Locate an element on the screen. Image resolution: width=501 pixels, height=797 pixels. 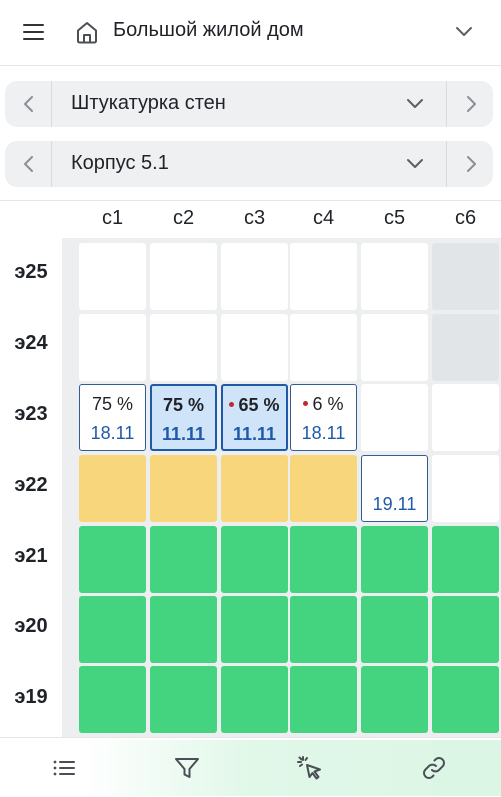
cell-percent-row: 65 % is located at coordinates (254, 405).